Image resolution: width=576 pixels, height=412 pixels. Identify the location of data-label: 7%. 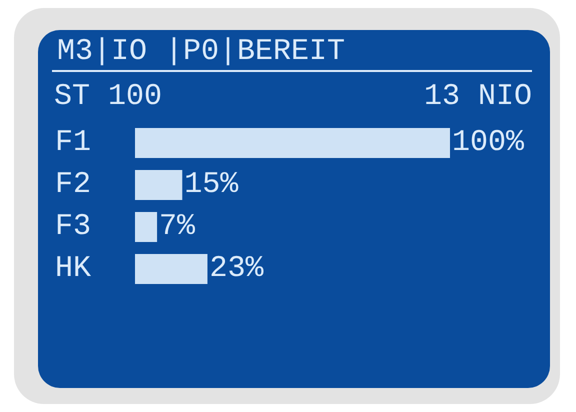
(177, 227).